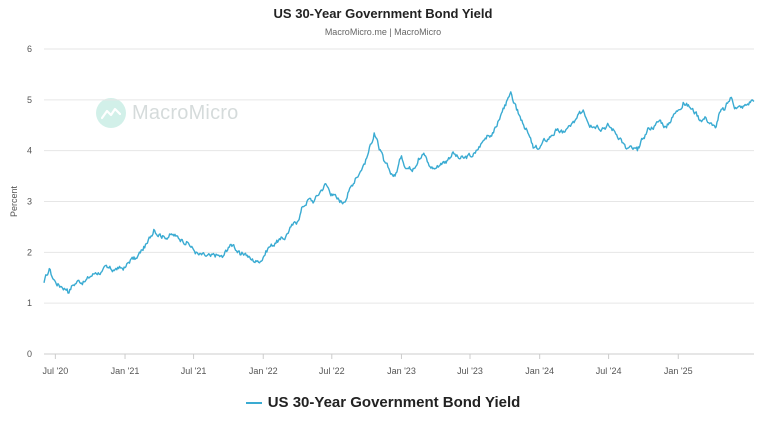  What do you see at coordinates (253, 402) in the screenshot?
I see `legend-swatch` at bounding box center [253, 402].